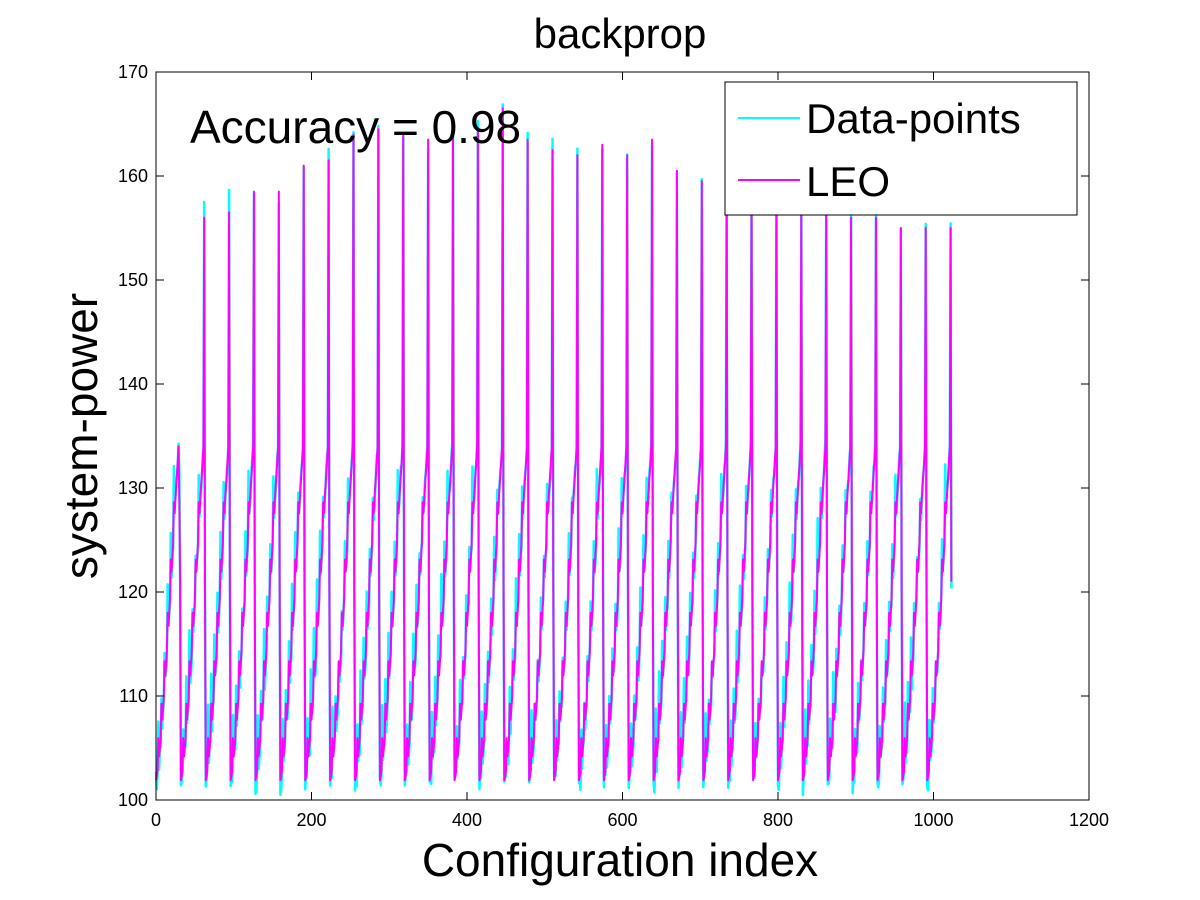 The height and width of the screenshot is (900, 1200). I want to click on x-tick-label: 200, so click(311, 820).